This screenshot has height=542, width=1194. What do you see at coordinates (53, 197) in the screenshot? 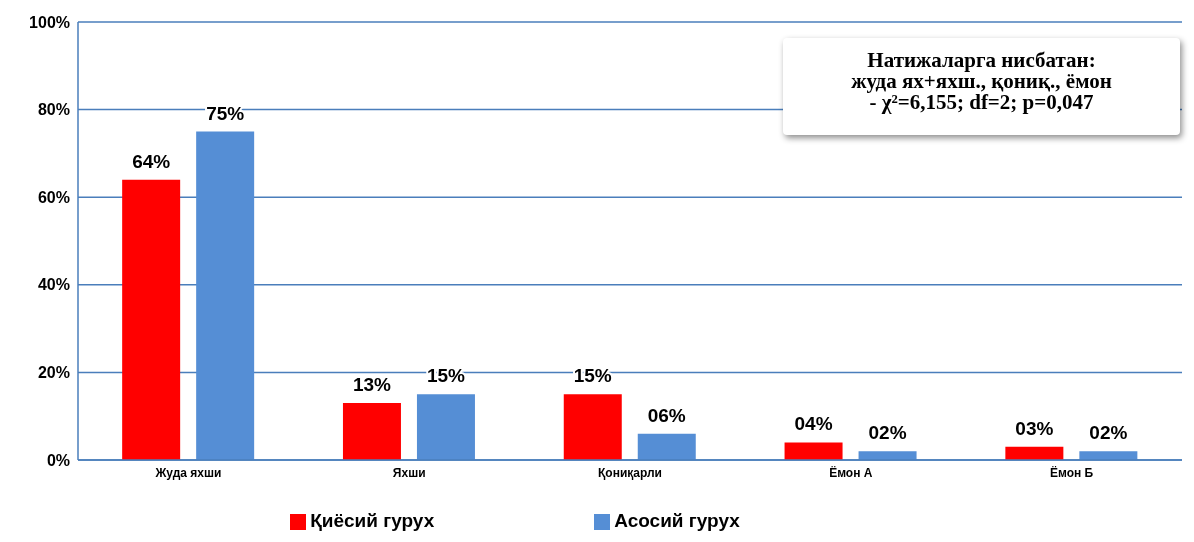
I see `y-tick-label: 60%` at bounding box center [53, 197].